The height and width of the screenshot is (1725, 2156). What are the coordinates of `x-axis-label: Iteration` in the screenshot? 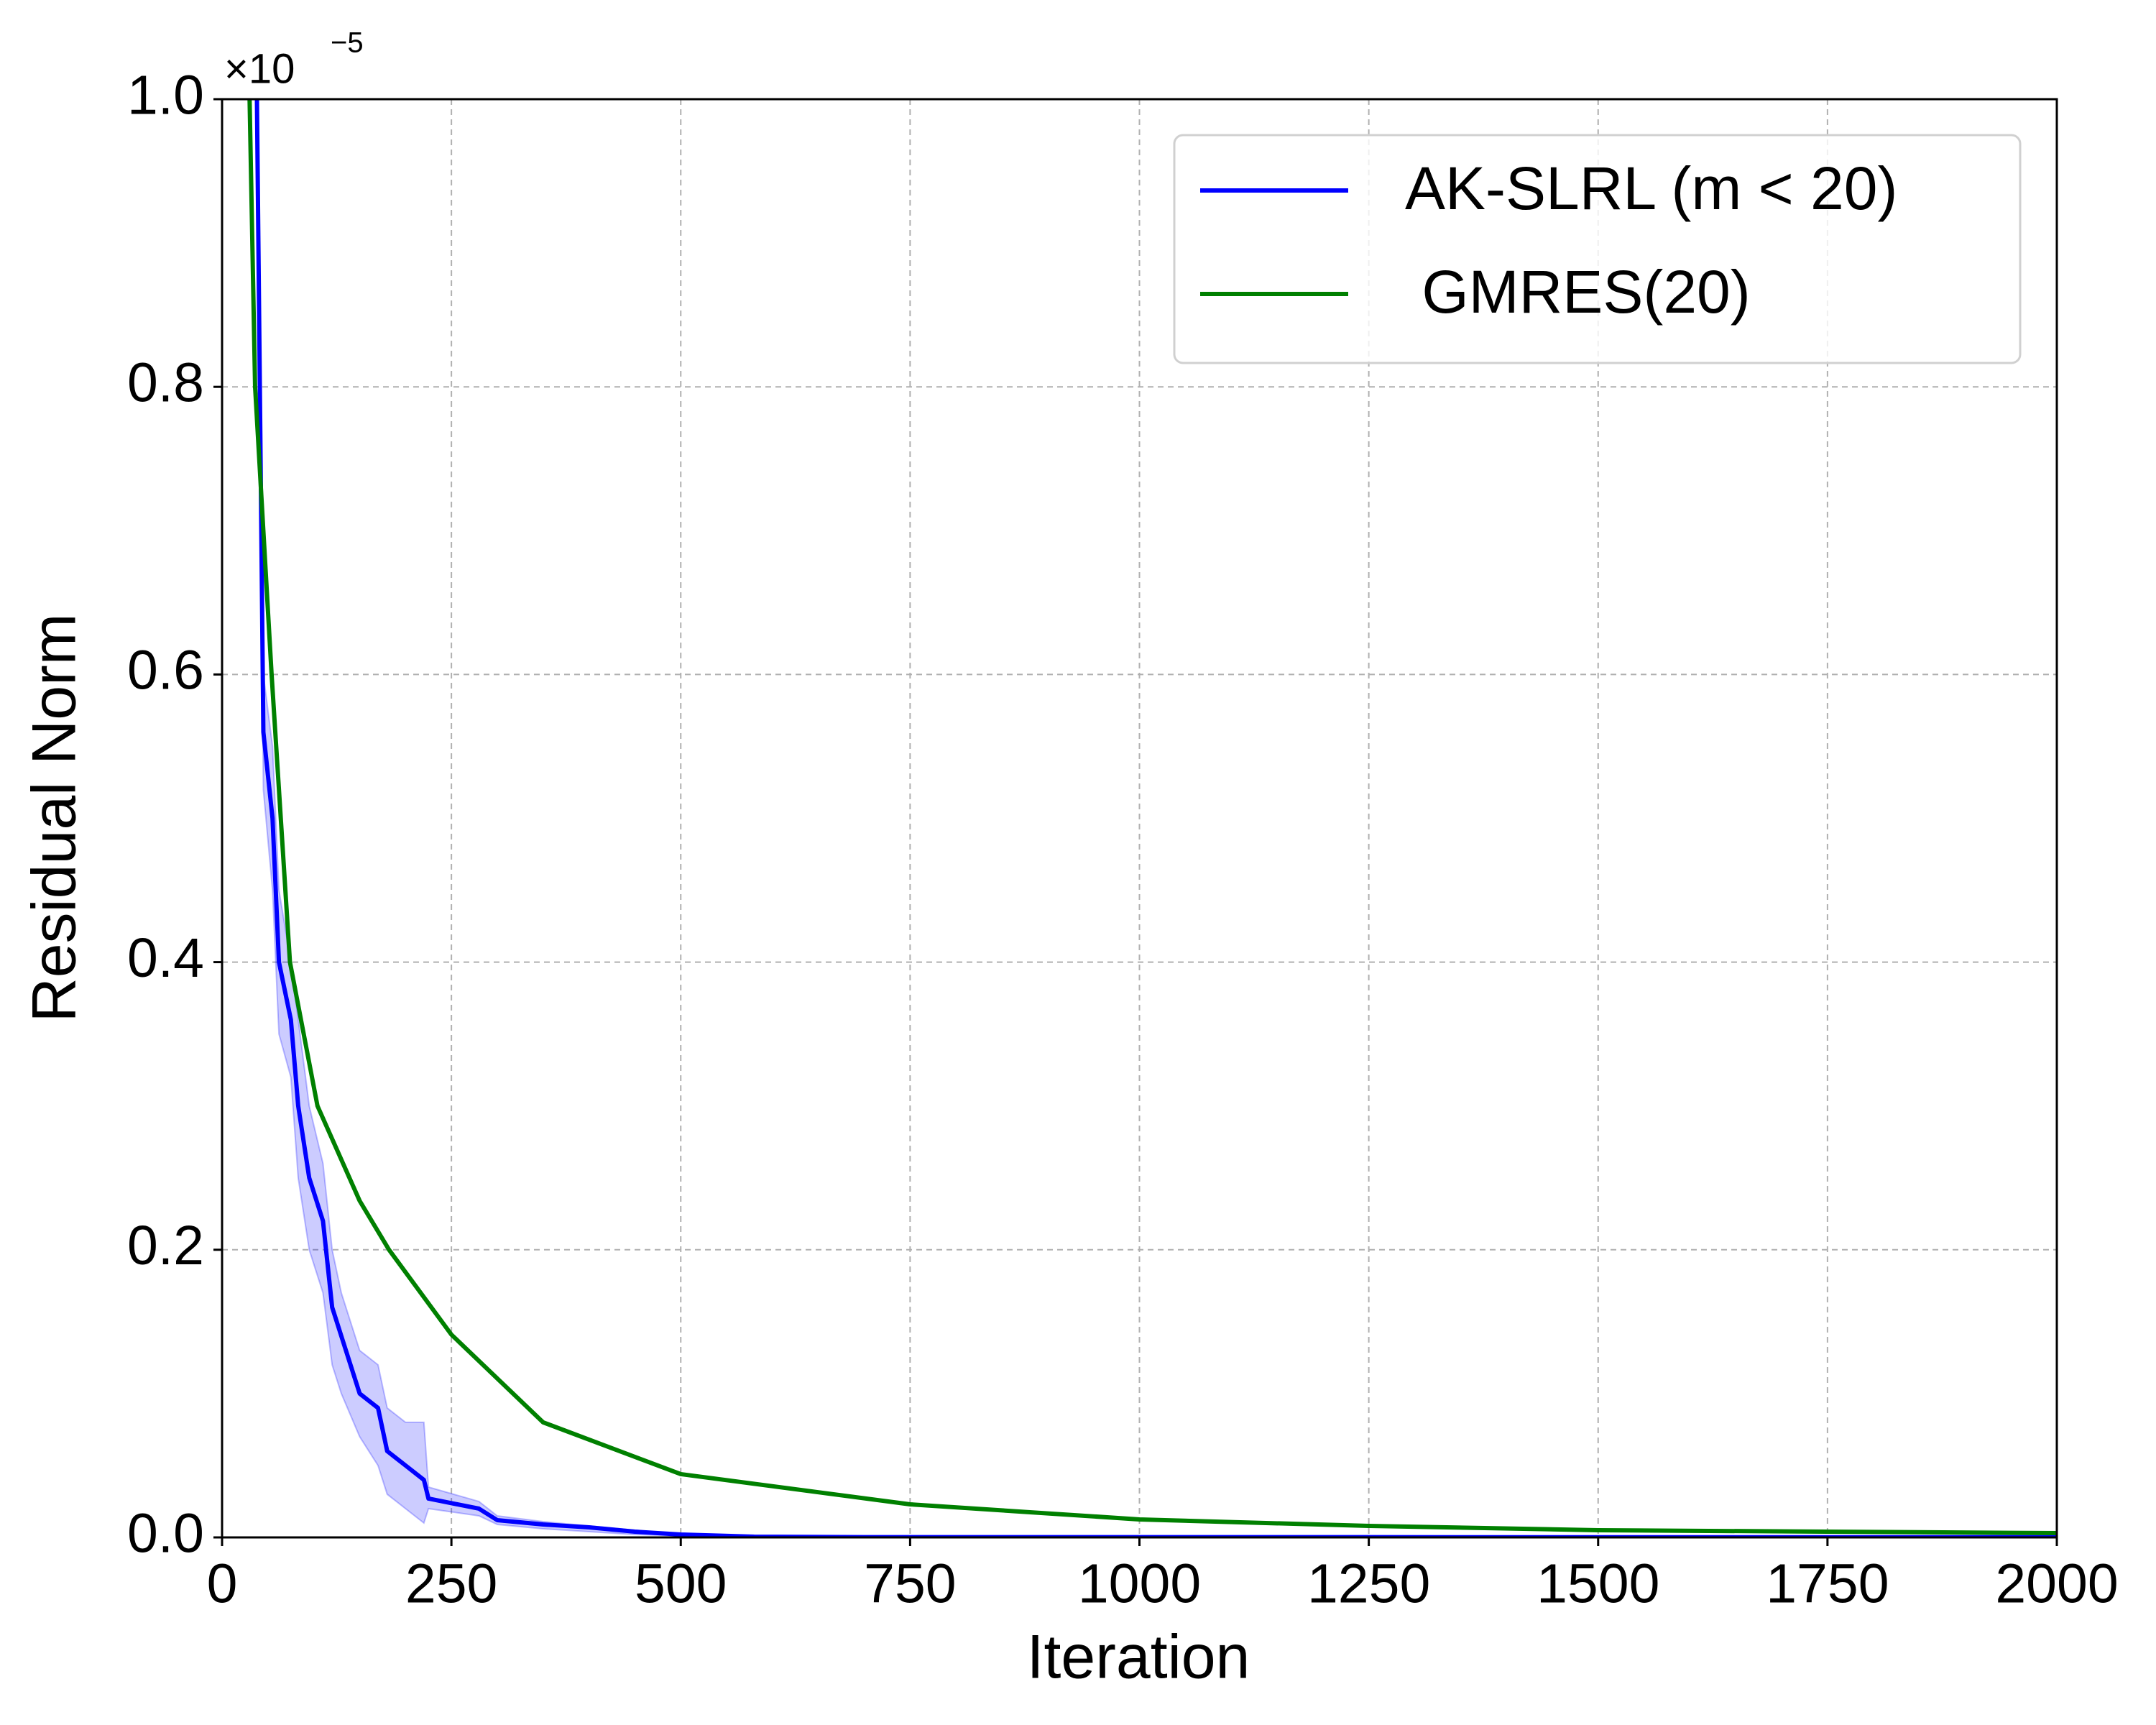 It's located at (1138, 1657).